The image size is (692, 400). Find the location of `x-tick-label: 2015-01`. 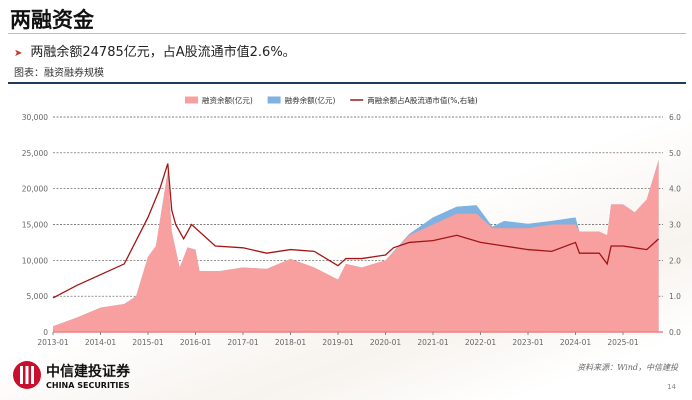

x-tick-label: 2015-01 is located at coordinates (148, 342).